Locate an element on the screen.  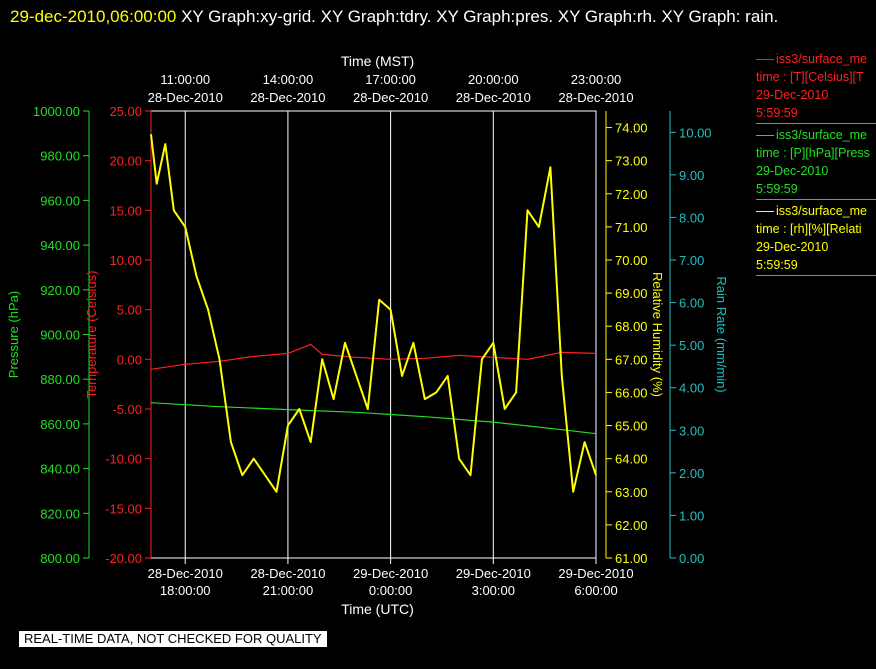
rh-axis-label: Relative Humidity (%) is located at coordinates (657, 334).